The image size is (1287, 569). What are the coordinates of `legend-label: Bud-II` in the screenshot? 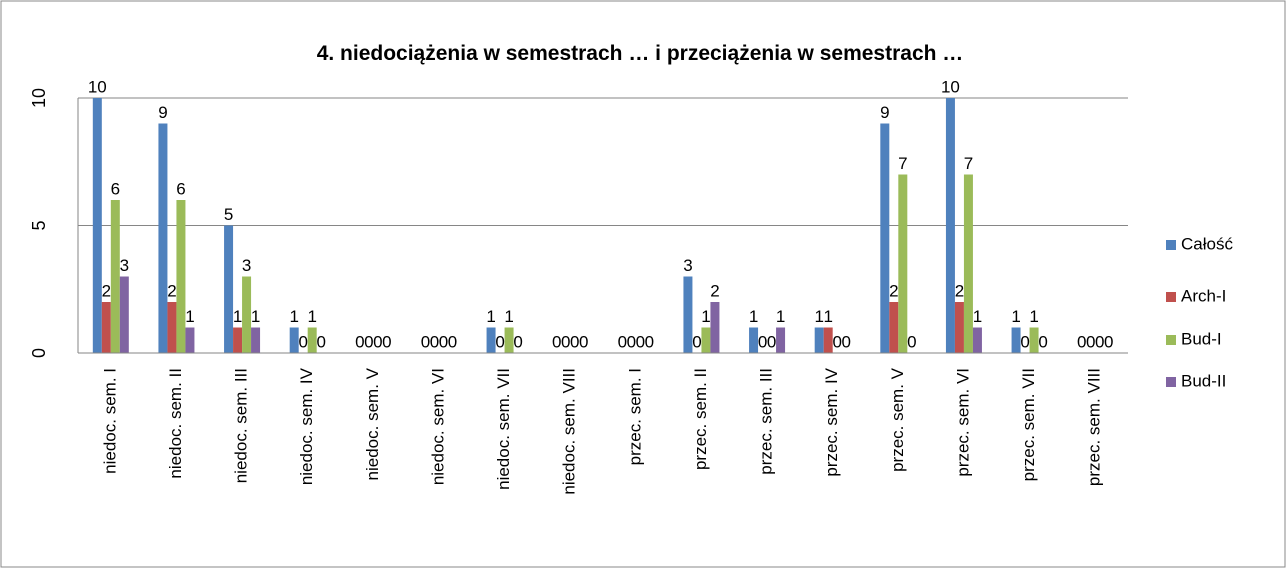 It's located at (1203, 380).